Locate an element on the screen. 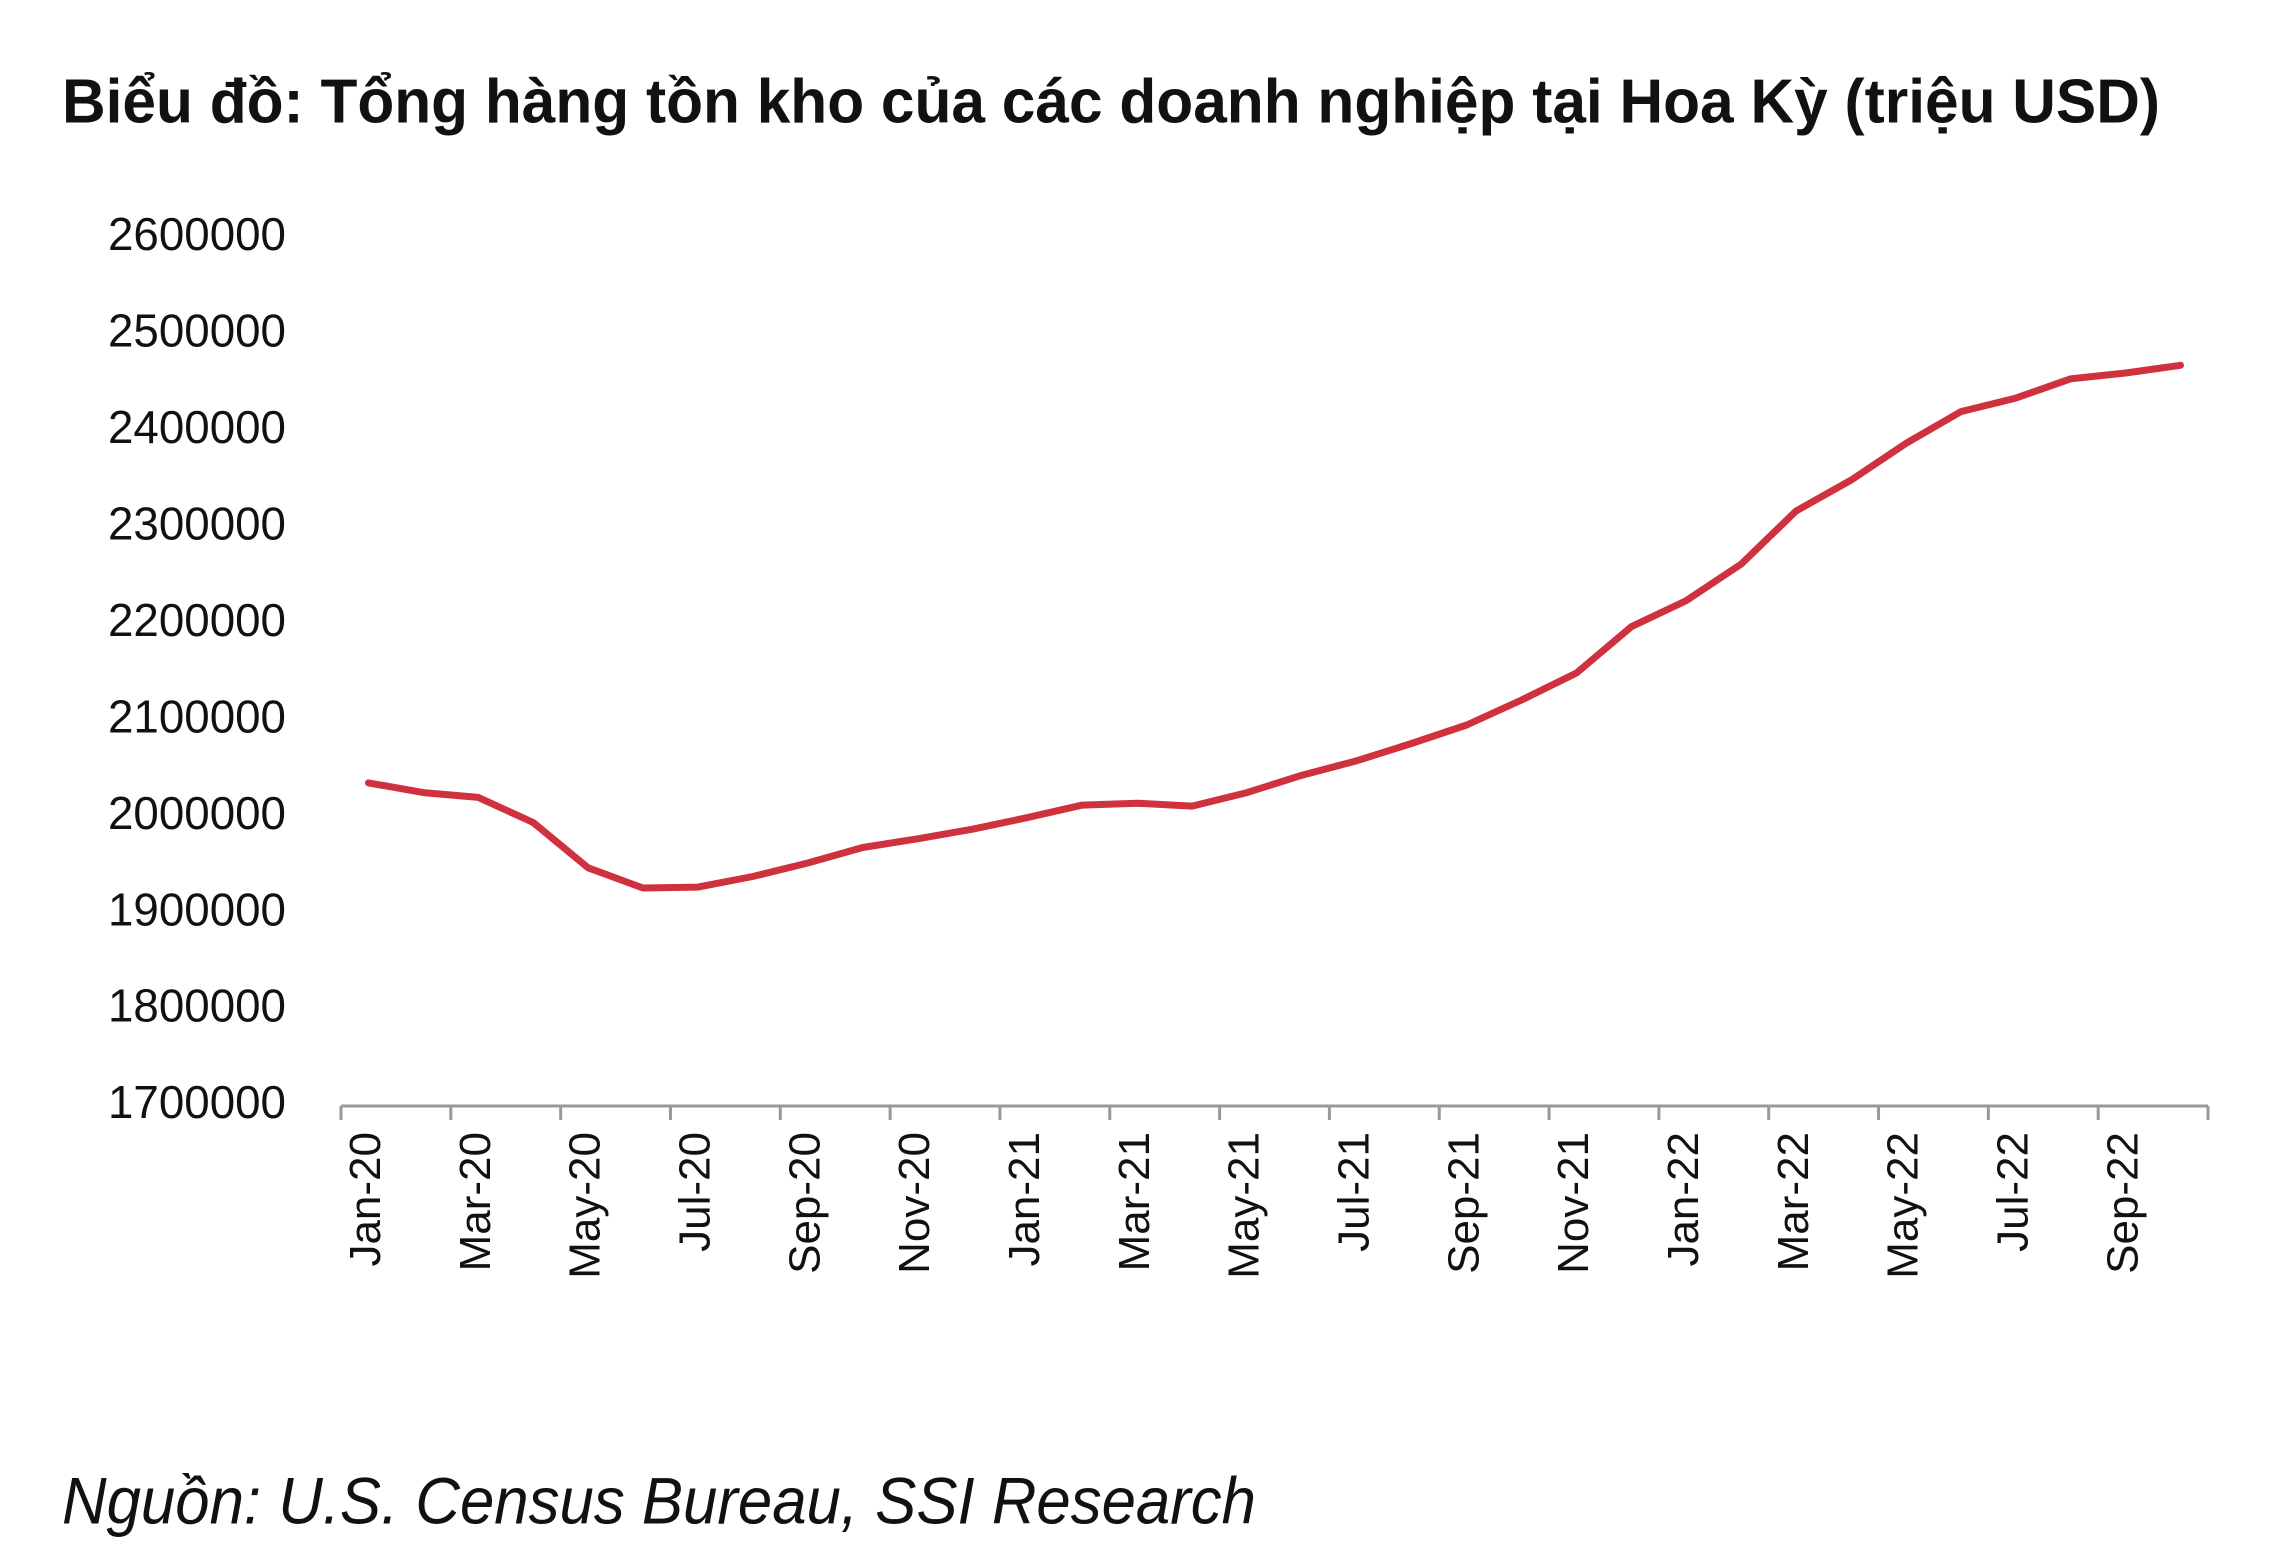  x-tick-label: Jul-22 is located at coordinates (2012, 1192).